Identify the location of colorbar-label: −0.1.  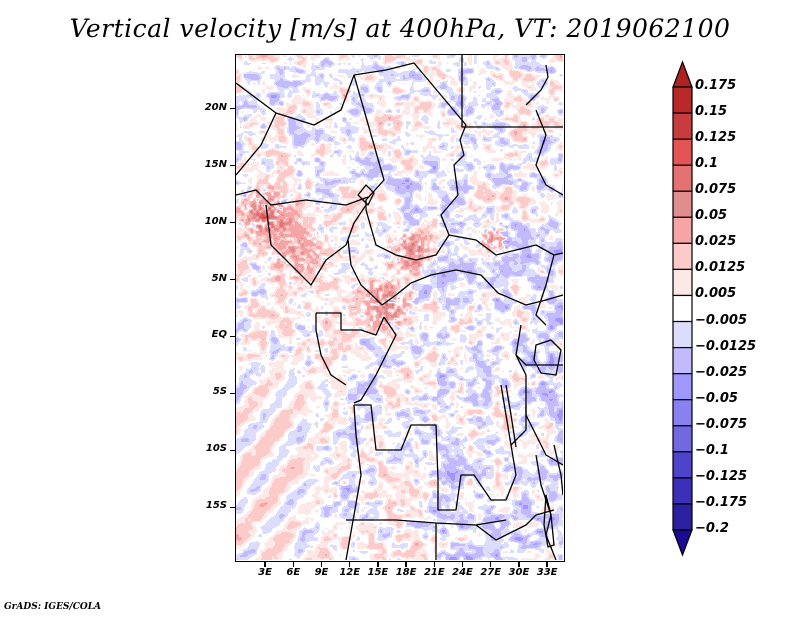
(712, 450).